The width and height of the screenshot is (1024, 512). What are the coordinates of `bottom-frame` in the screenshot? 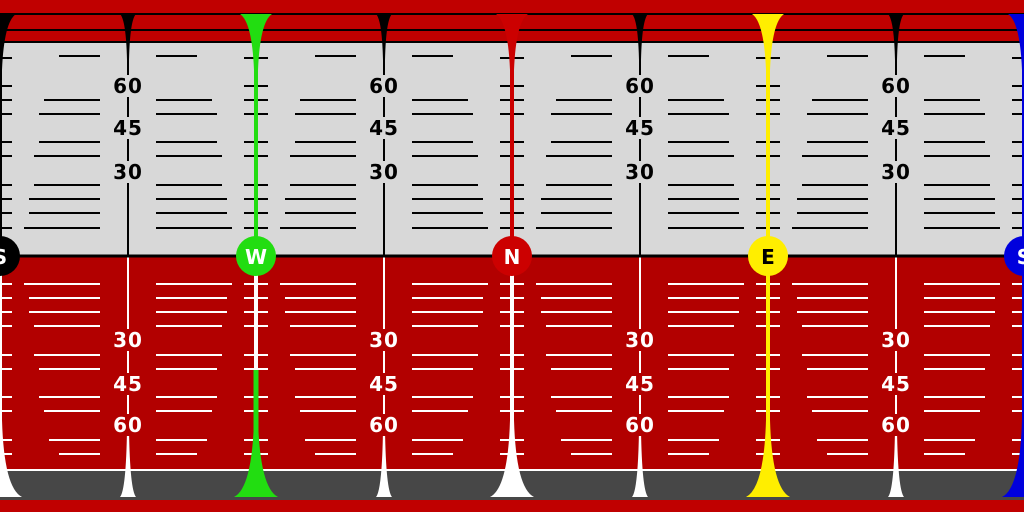 It's located at (512, 506).